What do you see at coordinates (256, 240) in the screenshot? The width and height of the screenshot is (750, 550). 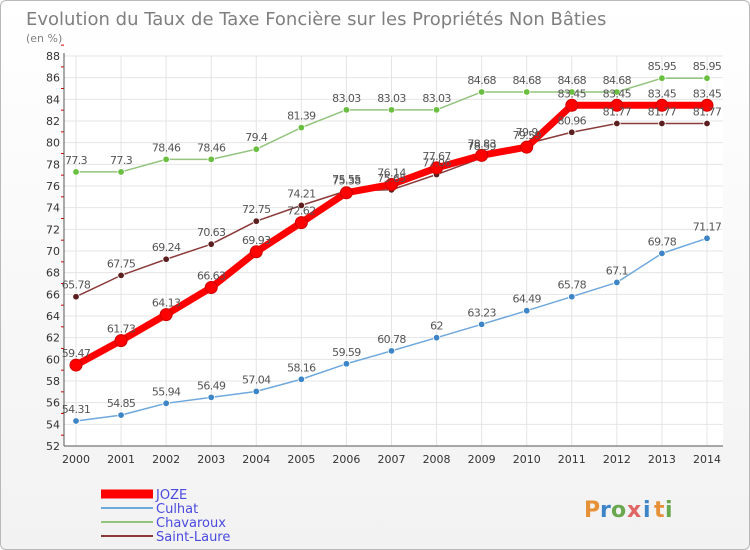 I see `data-label-joze: 69.93` at bounding box center [256, 240].